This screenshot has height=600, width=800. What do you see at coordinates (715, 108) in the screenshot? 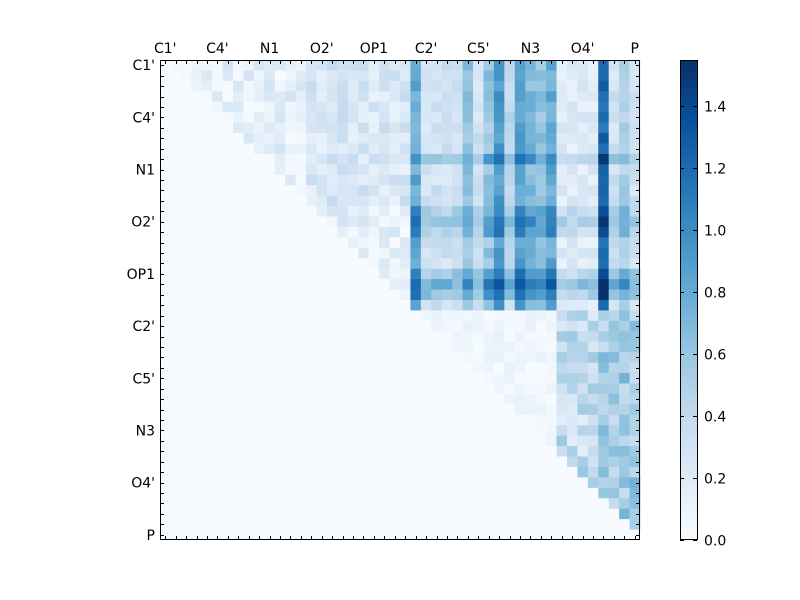
I see `colorbar-tick-label: 1.4` at bounding box center [715, 108].